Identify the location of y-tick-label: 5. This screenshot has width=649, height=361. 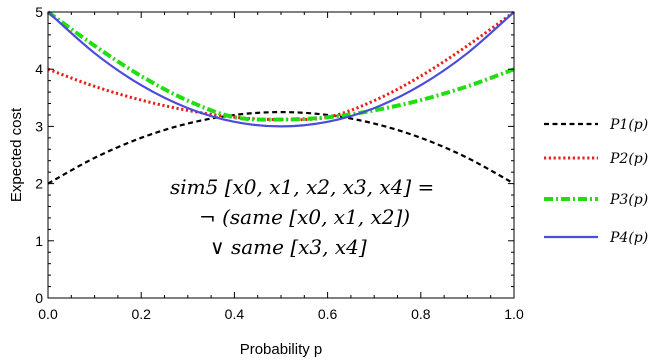
(39, 12).